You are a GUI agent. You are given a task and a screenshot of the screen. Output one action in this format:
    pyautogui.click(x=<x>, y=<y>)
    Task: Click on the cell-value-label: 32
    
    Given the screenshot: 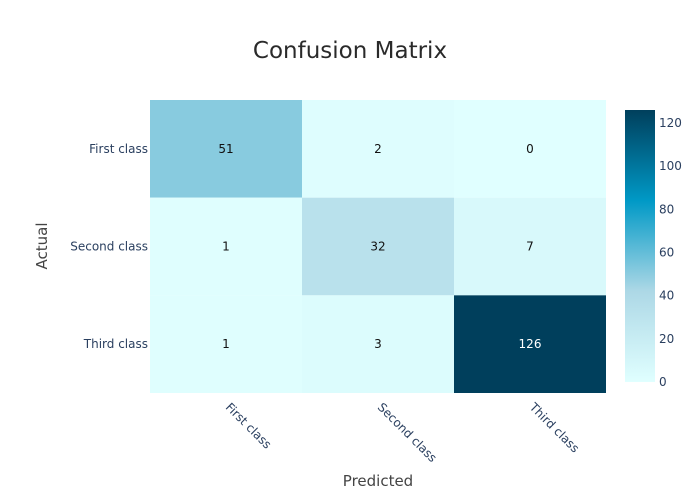 What is the action you would take?
    pyautogui.click(x=377, y=247)
    